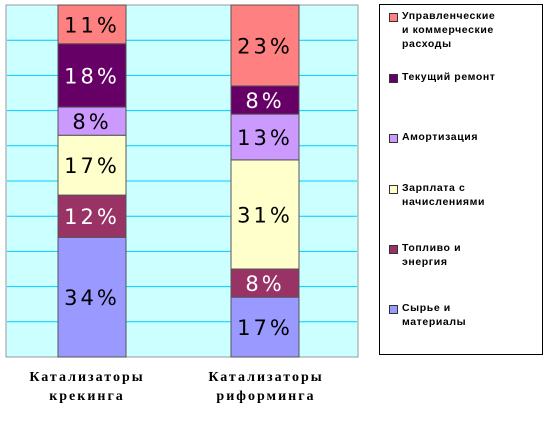 The width and height of the screenshot is (551, 424). Describe the element at coordinates (425, 262) in the screenshot. I see `legend-label-line: энергия` at that location.